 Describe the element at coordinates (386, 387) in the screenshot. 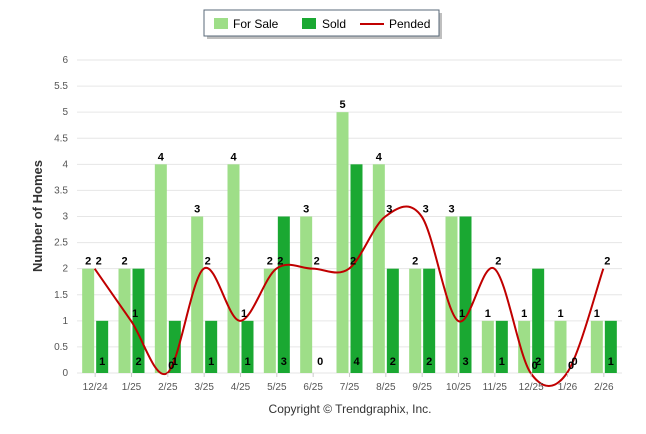

I see `x-tick-label: 8/25` at that location.